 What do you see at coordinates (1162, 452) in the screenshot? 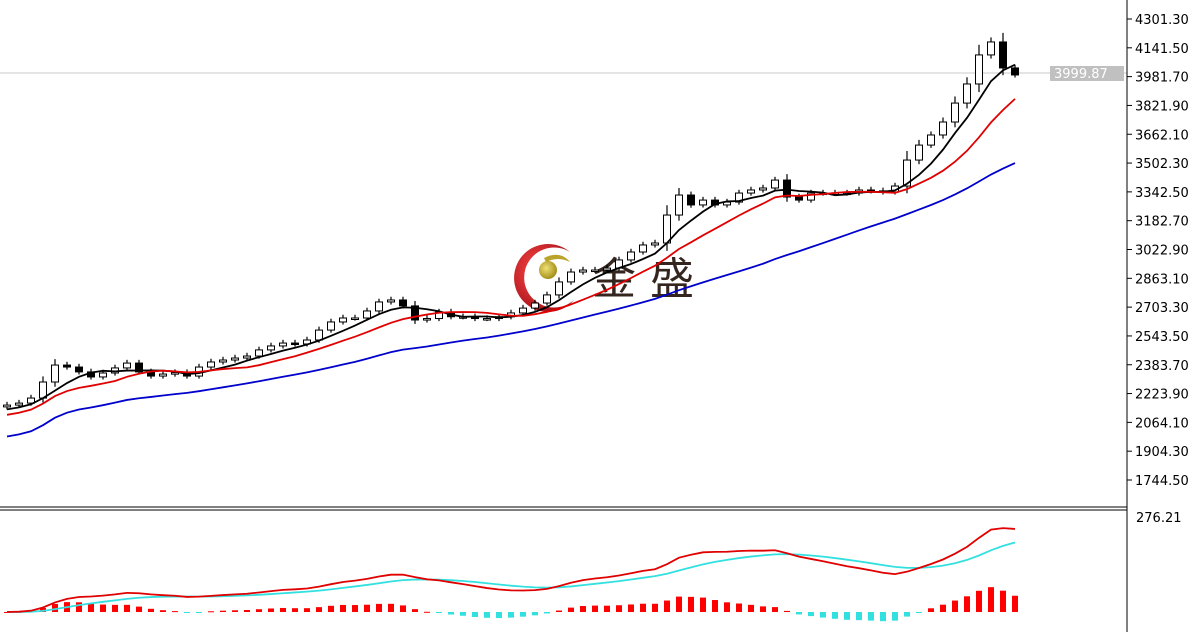
I see `axis-tick-label: 1904.30` at bounding box center [1162, 452].